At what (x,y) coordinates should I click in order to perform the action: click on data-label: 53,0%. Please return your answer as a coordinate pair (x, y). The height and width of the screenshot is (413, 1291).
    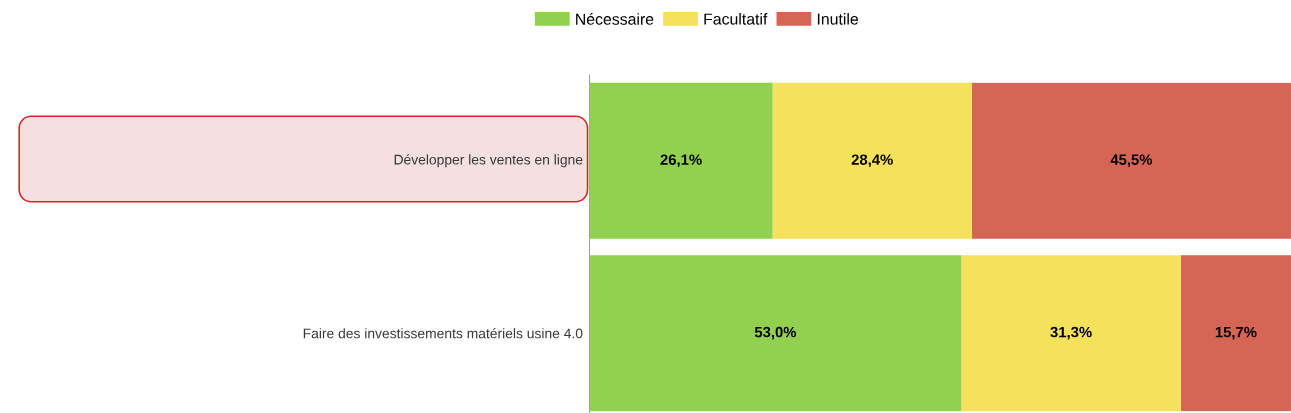
    Looking at the image, I should click on (775, 333).